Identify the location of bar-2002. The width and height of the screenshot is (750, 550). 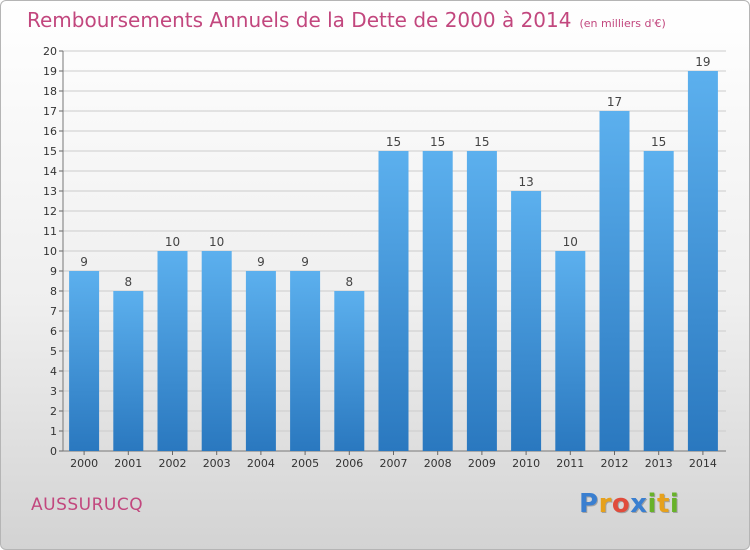
(172, 351).